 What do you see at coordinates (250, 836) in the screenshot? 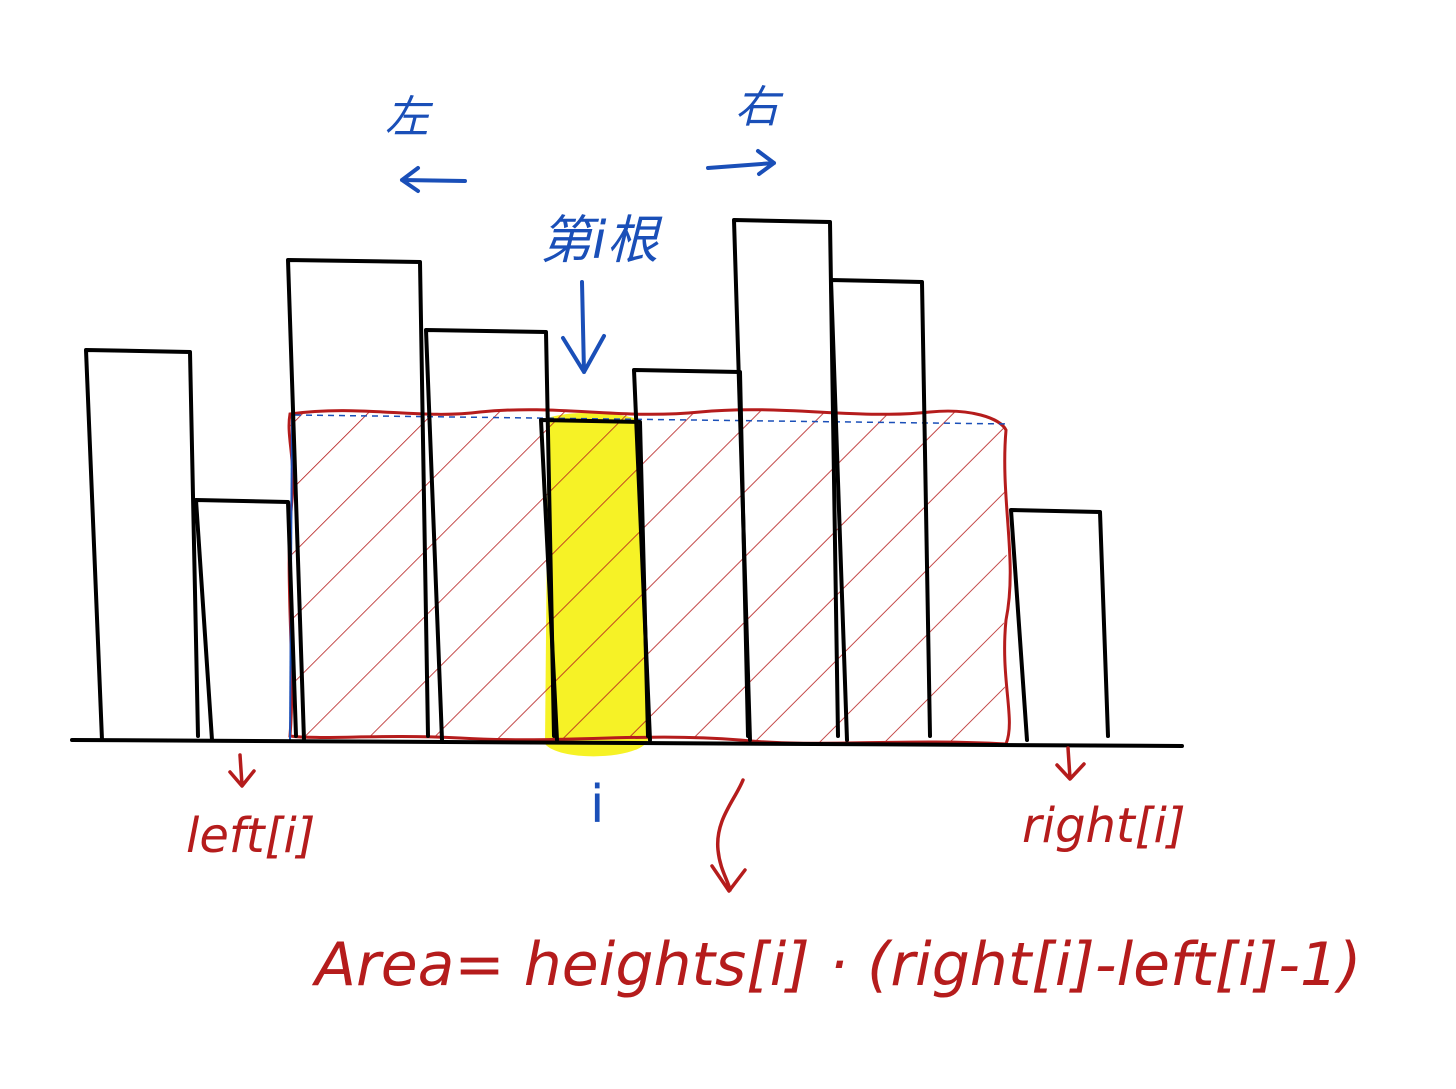
I see `left-boundary-label: left[i]` at bounding box center [250, 836].